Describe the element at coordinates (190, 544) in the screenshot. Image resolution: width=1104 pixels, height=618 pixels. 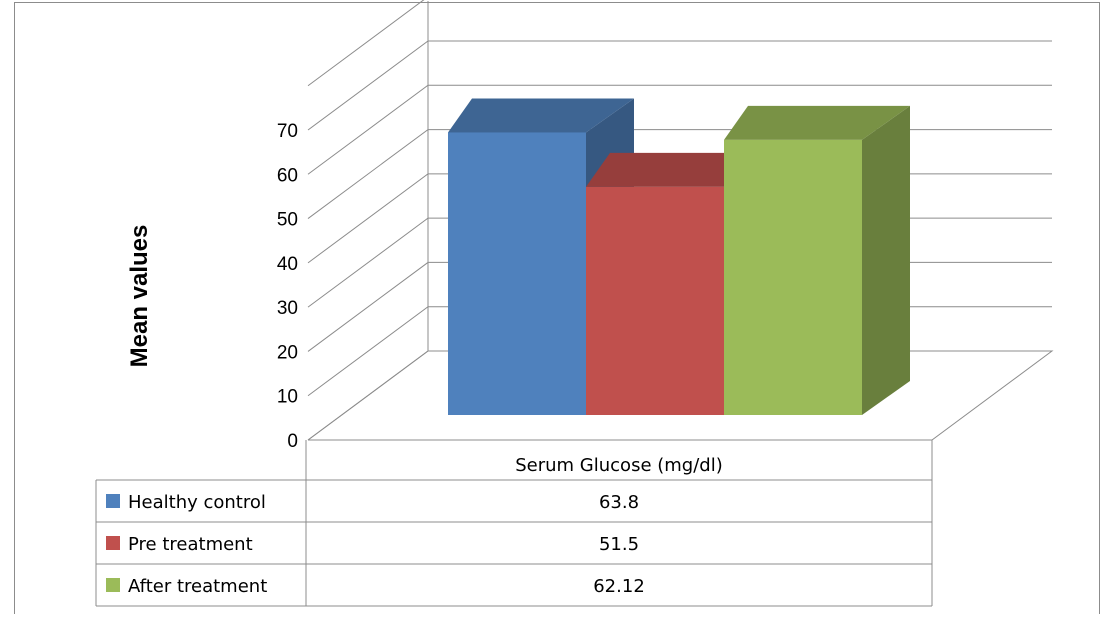
I see `legend-label: Pre treatment` at that location.